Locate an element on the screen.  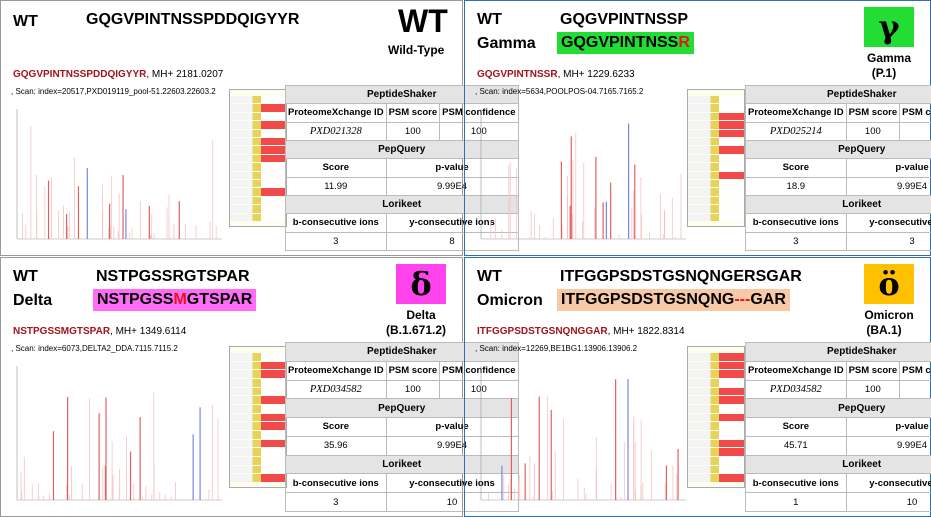
sequence-part: ITFGGPSDSTGSNQNG is located at coordinates (648, 299).